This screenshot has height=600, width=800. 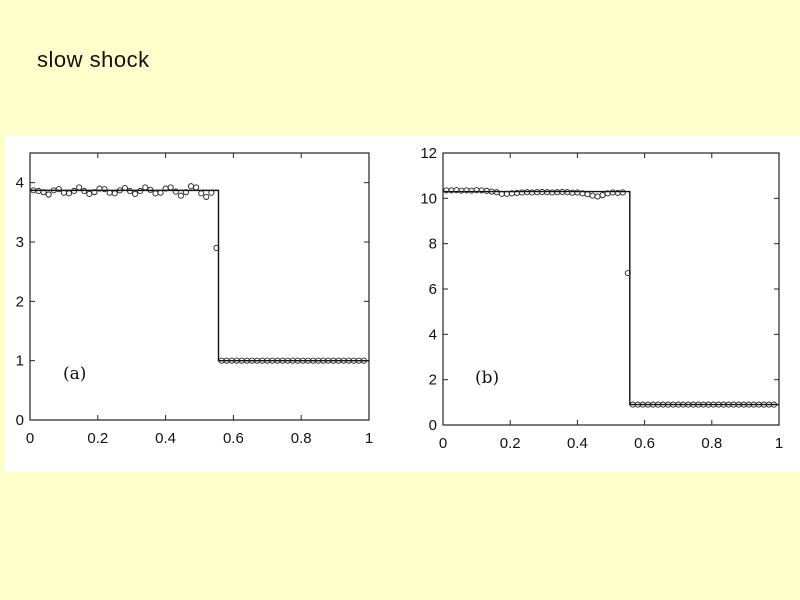 I want to click on y-tick-label: 3, so click(x=20, y=242).